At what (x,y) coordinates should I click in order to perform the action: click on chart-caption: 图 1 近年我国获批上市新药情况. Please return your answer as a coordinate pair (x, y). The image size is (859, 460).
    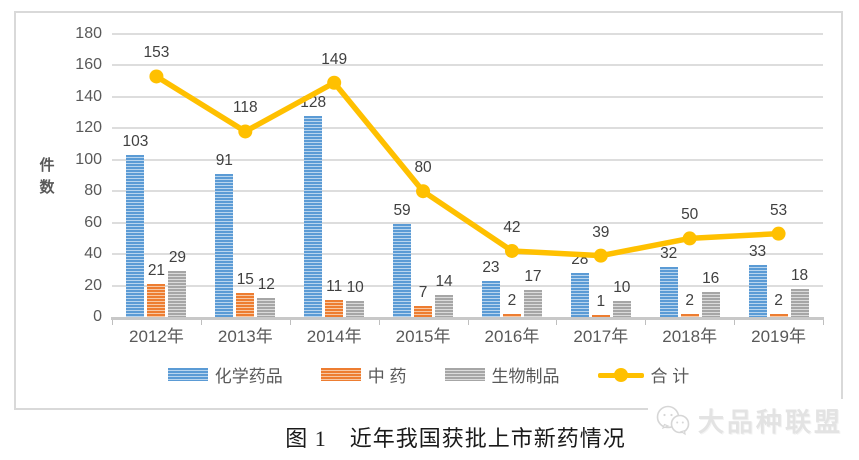
    Looking at the image, I should click on (455, 438).